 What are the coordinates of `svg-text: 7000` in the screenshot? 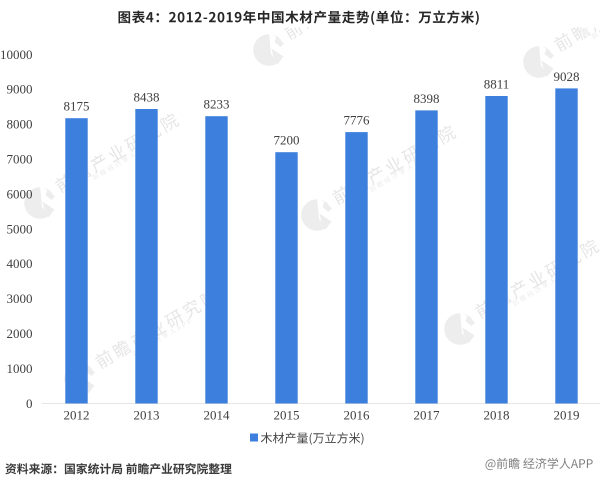 It's located at (20, 159).